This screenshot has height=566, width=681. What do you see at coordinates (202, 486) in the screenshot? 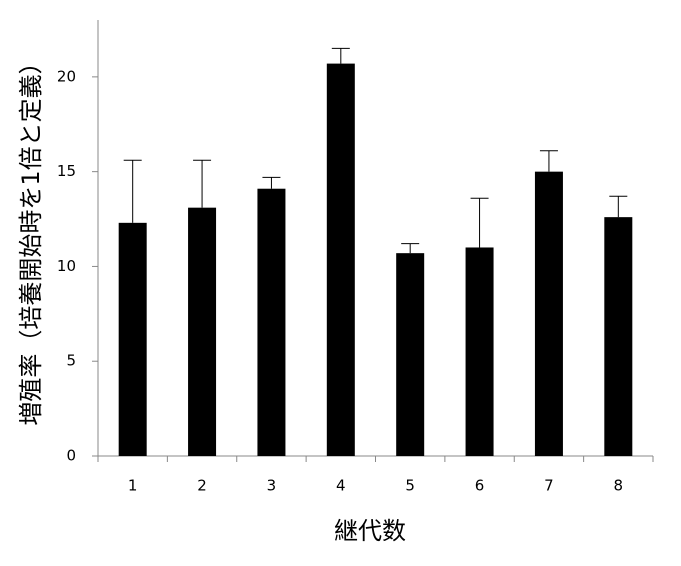
I see `x-tick-label: 2` at bounding box center [202, 486].